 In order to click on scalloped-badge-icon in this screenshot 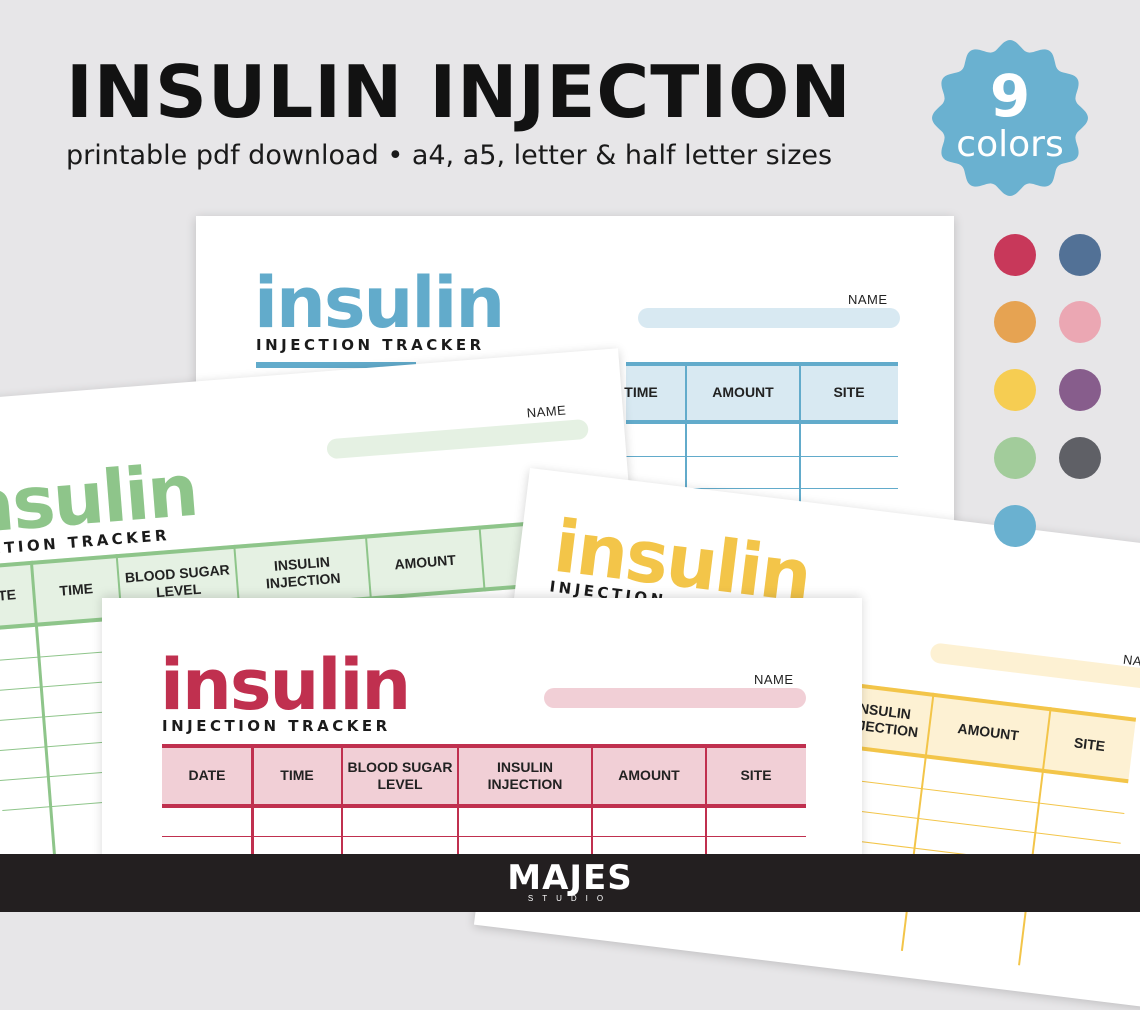, I will do `click(1010, 118)`.